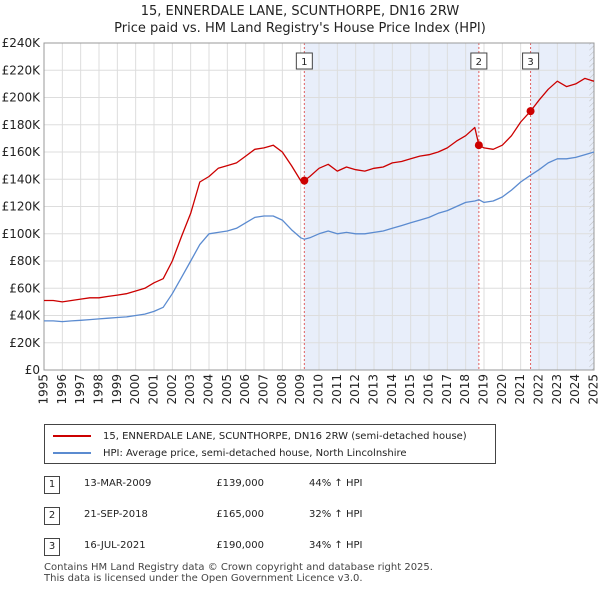 The height and width of the screenshot is (590, 600). What do you see at coordinates (336, 545) in the screenshot?
I see `transaction-hpi: 34% ↑ HPI` at bounding box center [336, 545].